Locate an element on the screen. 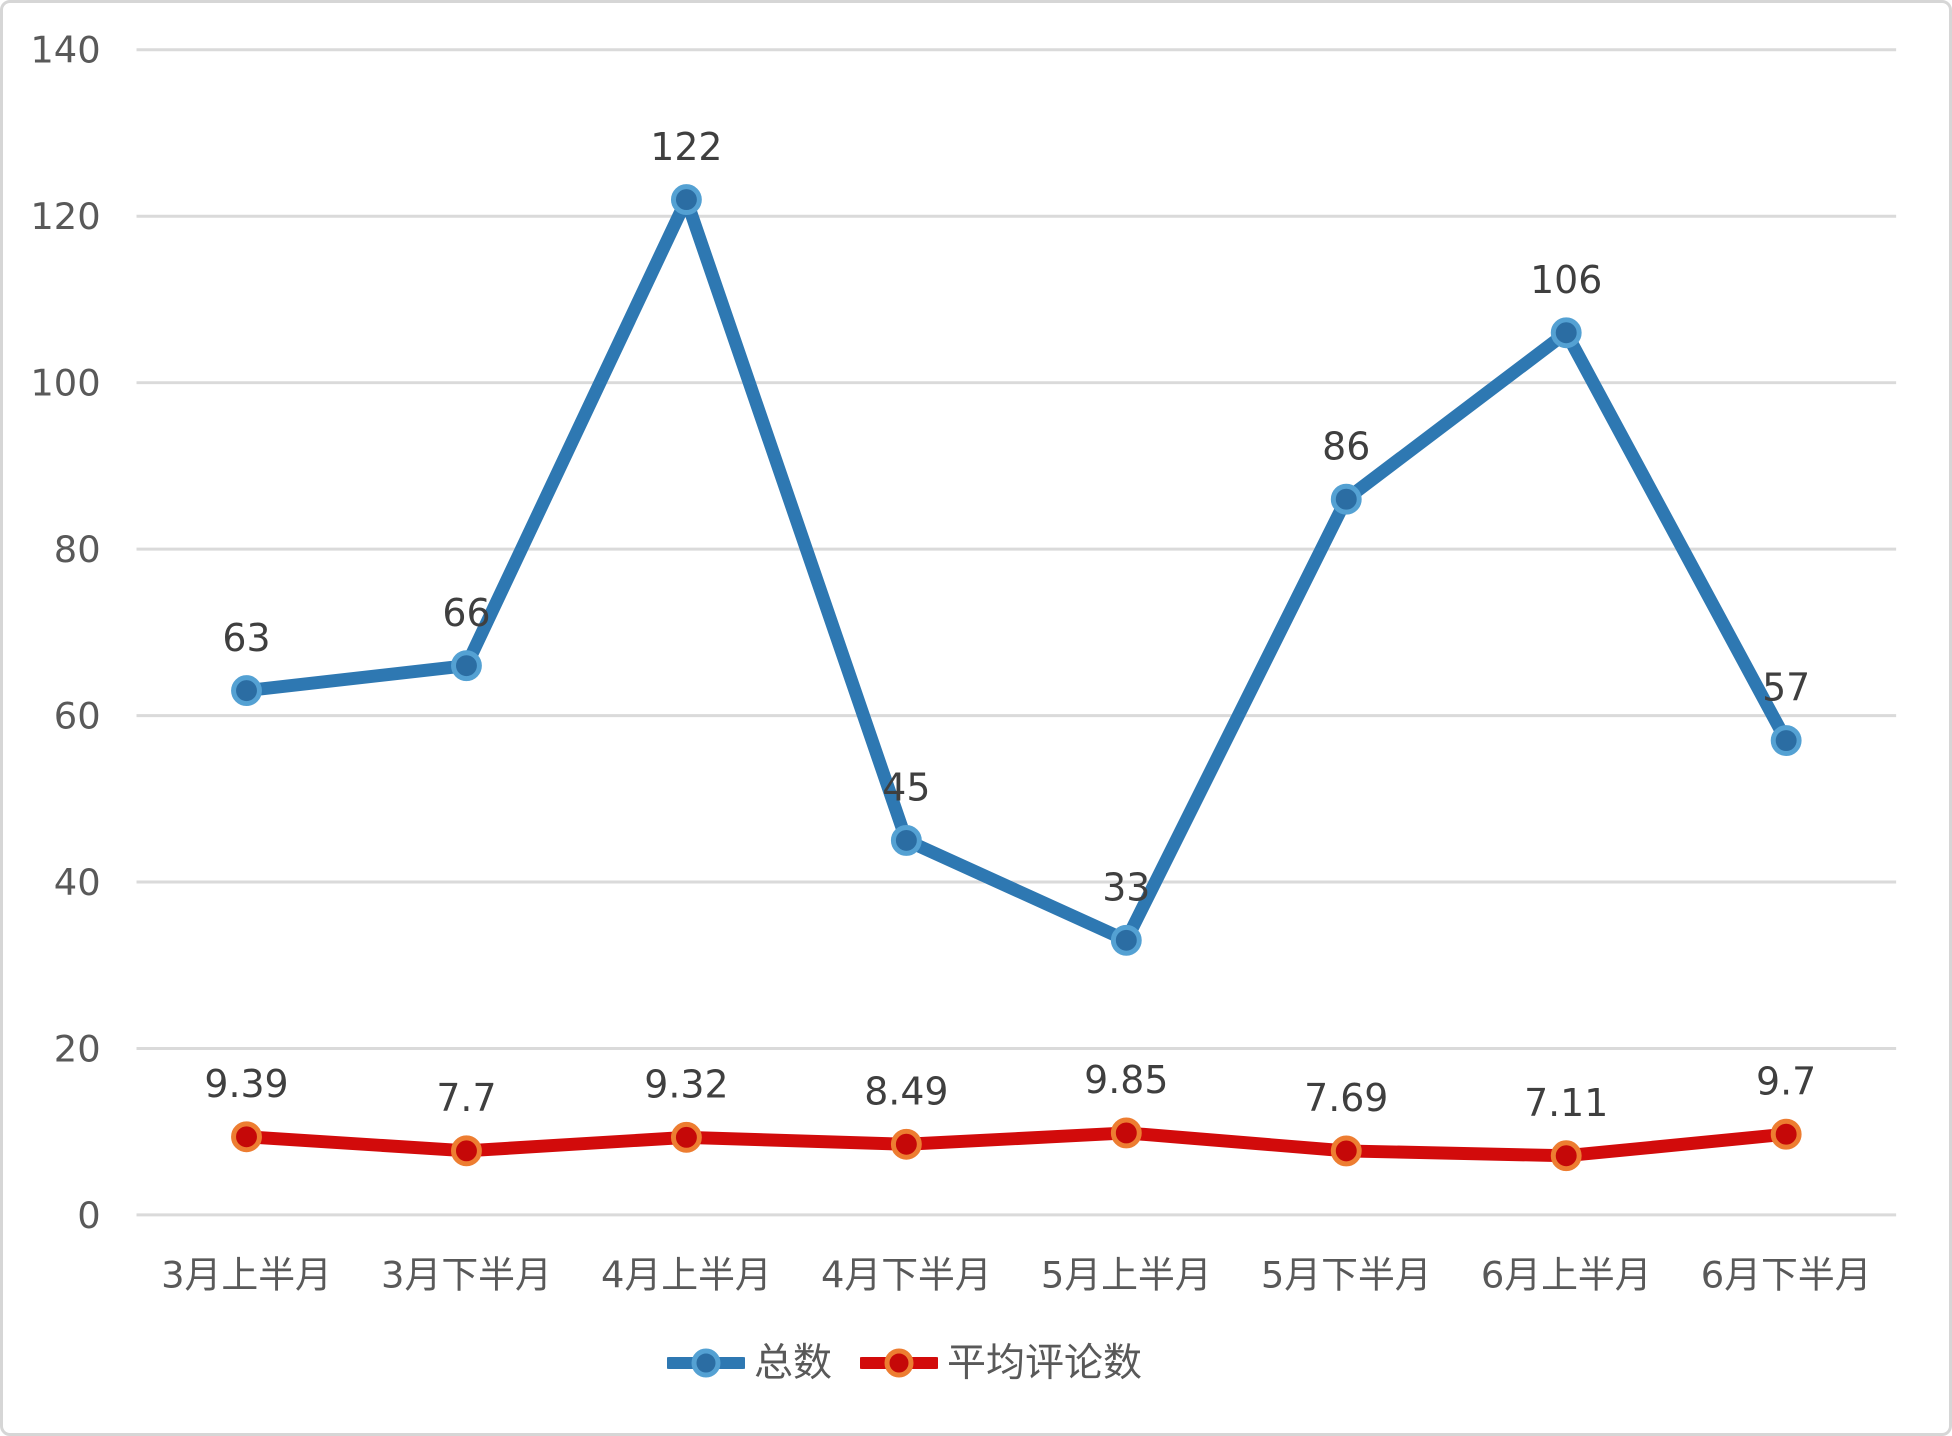 This screenshot has height=1436, width=1952. y-tick-label: 100 is located at coordinates (65, 383).